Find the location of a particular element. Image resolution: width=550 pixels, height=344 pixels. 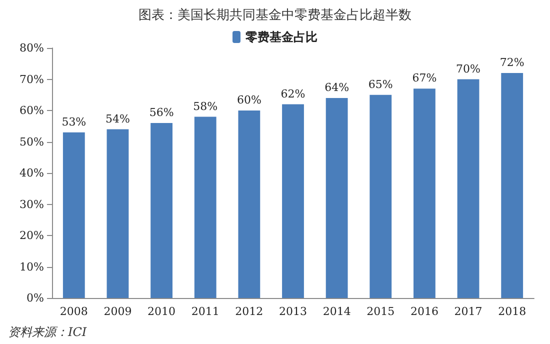

data-label: 58% is located at coordinates (205, 106).